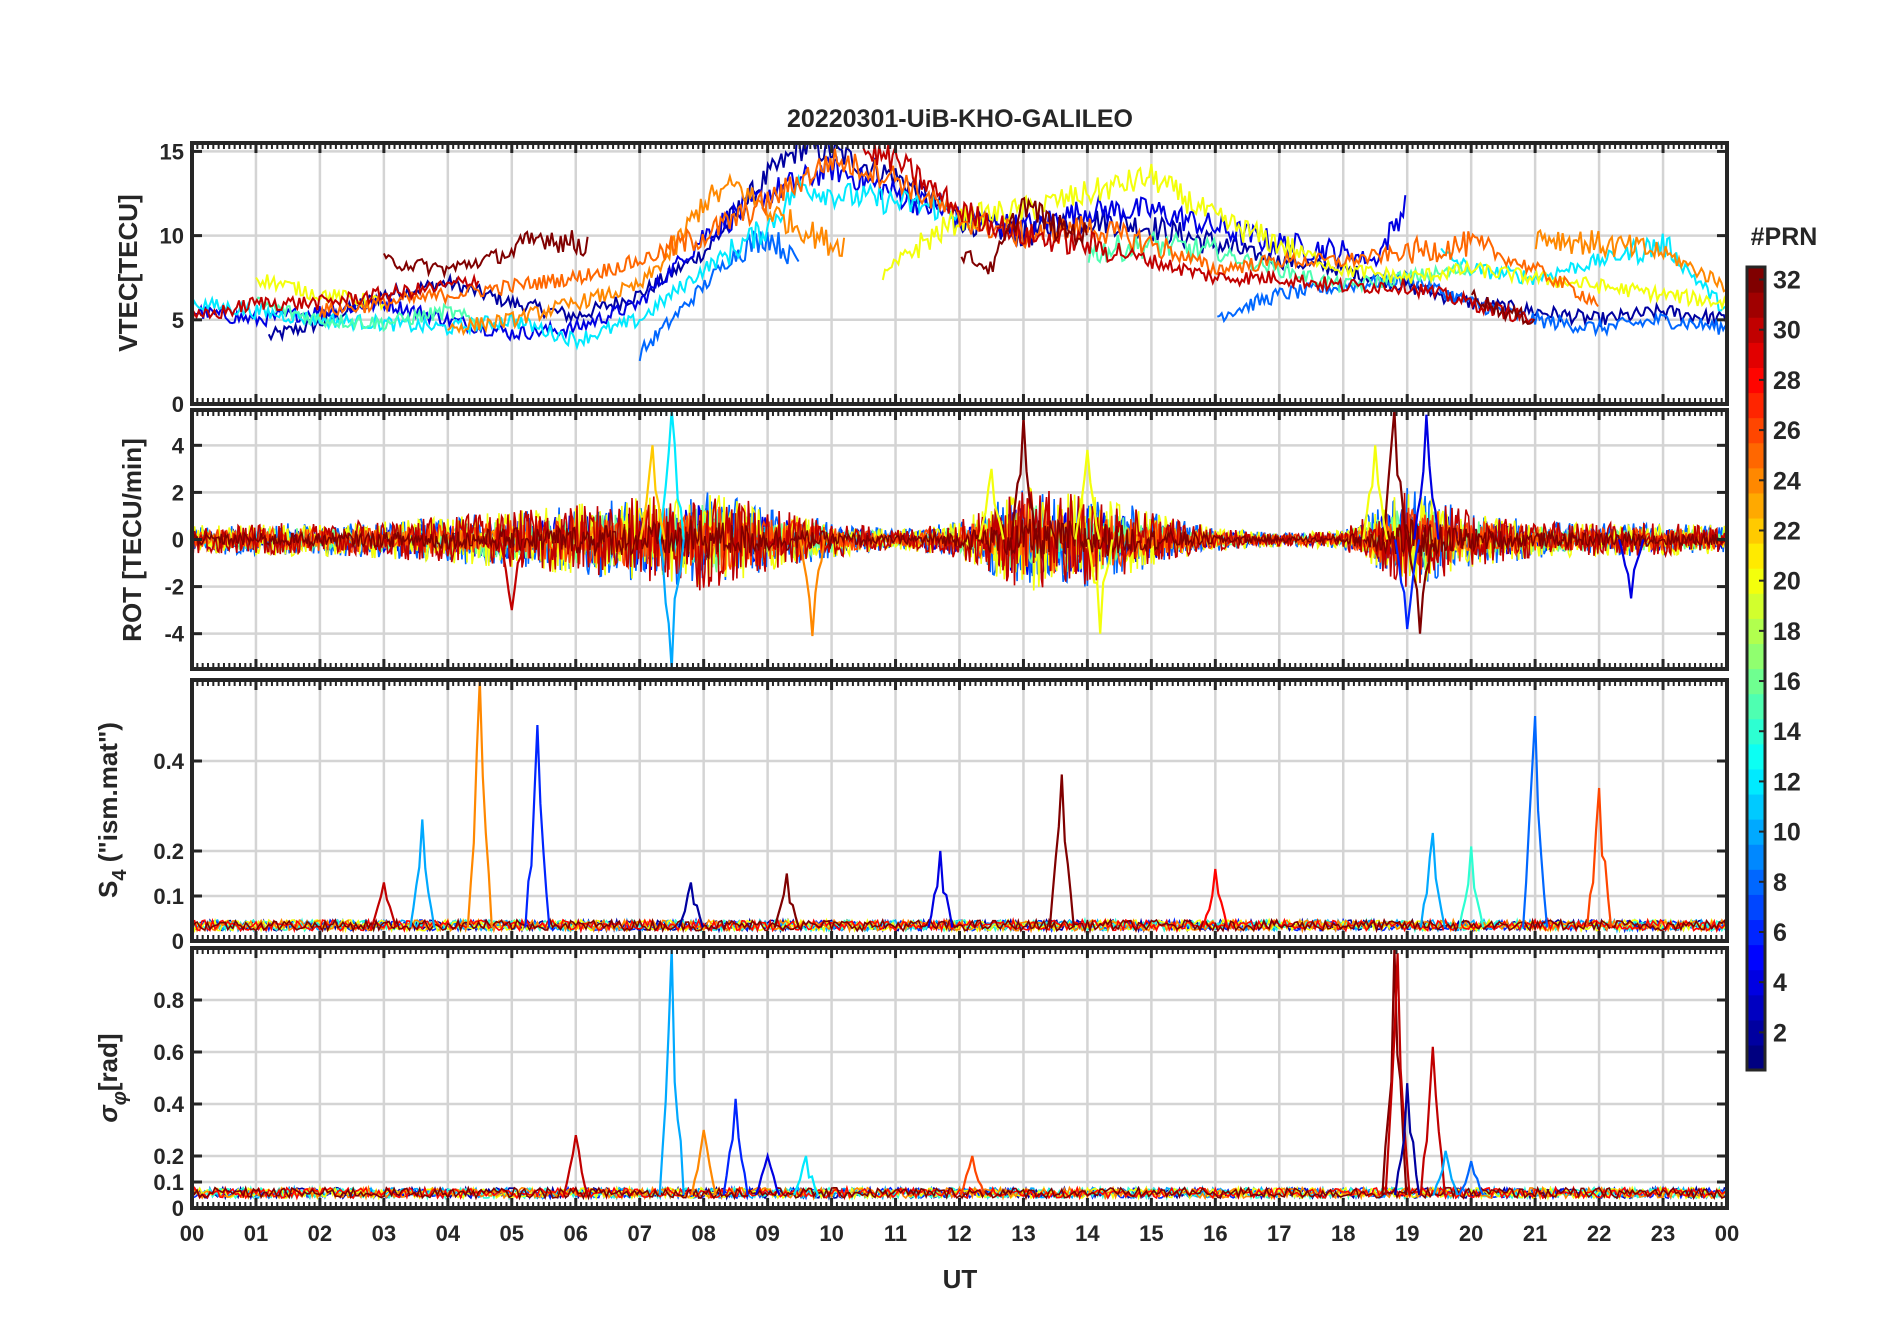 Image resolution: width=1902 pixels, height=1330 pixels. What do you see at coordinates (576, 1233) in the screenshot?
I see `x-tick-label: 06` at bounding box center [576, 1233].